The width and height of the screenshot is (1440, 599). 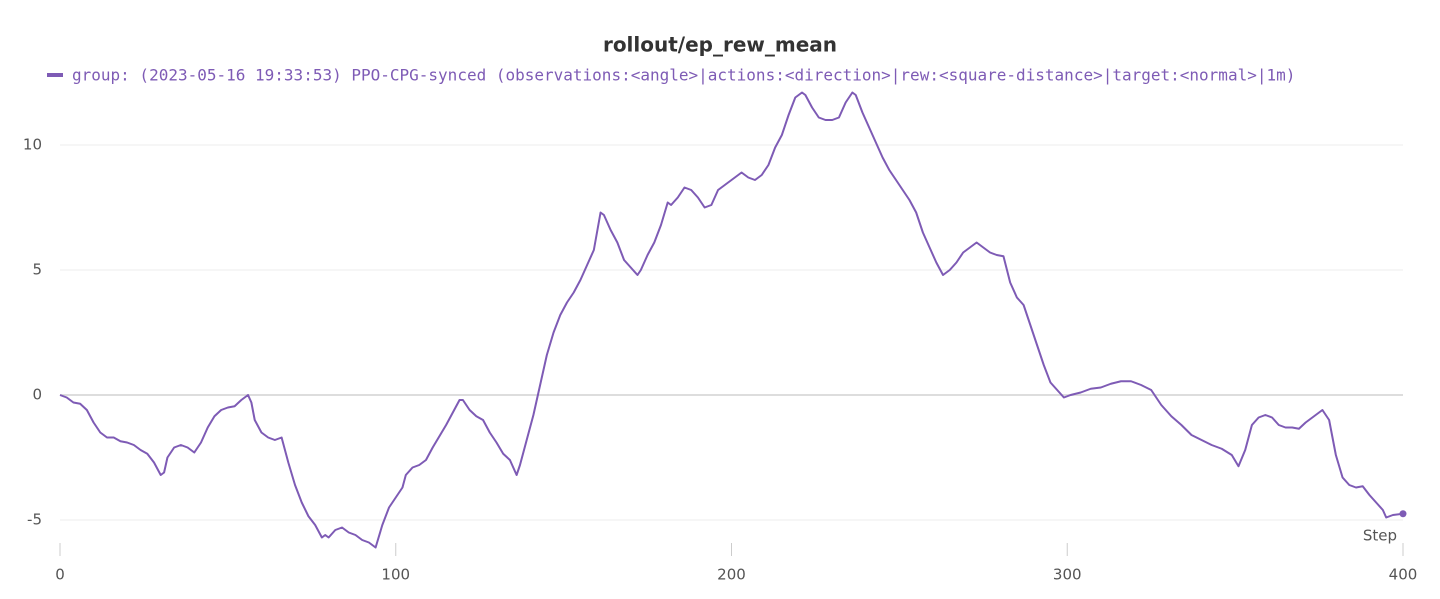 What do you see at coordinates (720, 45) in the screenshot?
I see `chart-title: rollout/ep_rew_mean` at bounding box center [720, 45].